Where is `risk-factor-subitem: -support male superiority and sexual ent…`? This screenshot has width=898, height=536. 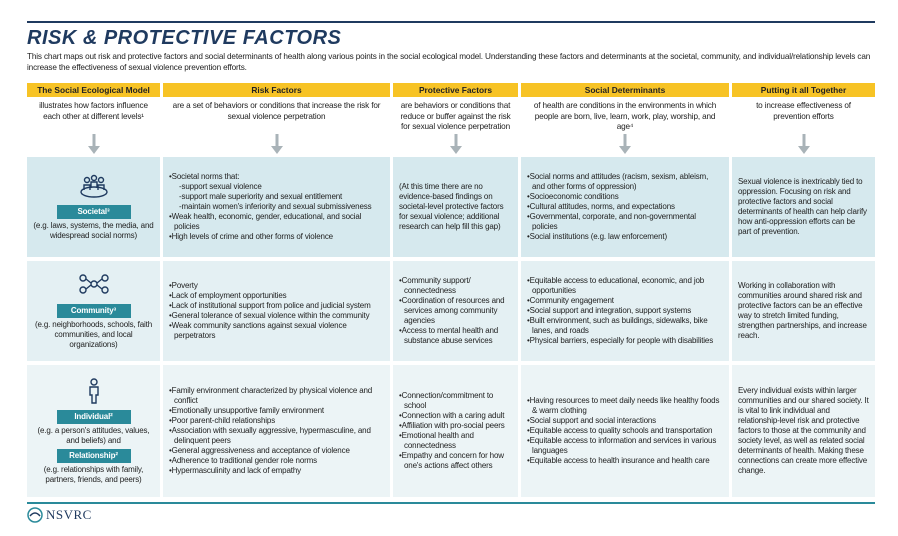
risk-factor-subitem: -support male superiority and sexual ent… is located at coordinates (261, 196).